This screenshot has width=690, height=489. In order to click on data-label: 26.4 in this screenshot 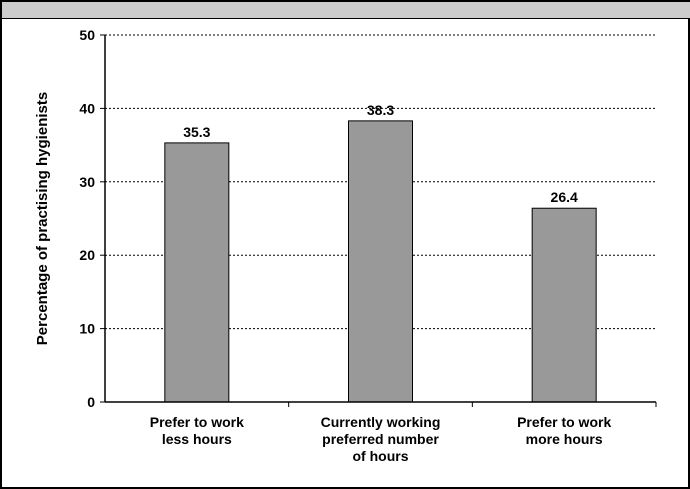, I will do `click(564, 197)`.